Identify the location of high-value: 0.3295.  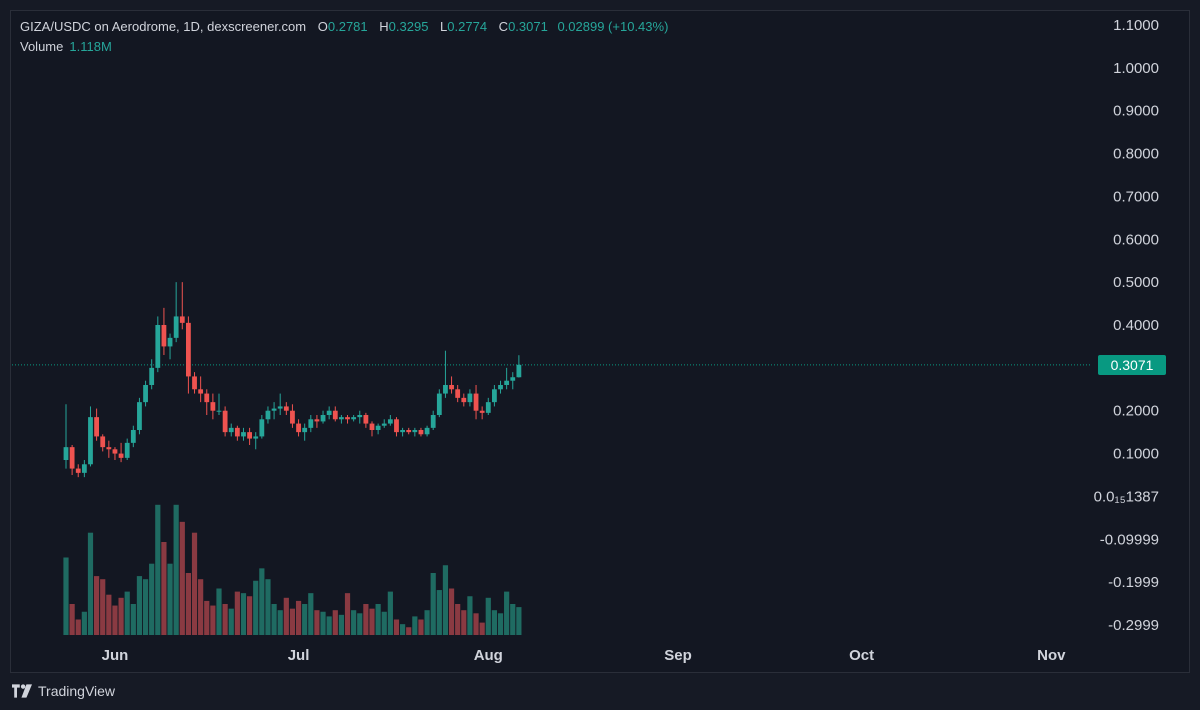
(408, 26).